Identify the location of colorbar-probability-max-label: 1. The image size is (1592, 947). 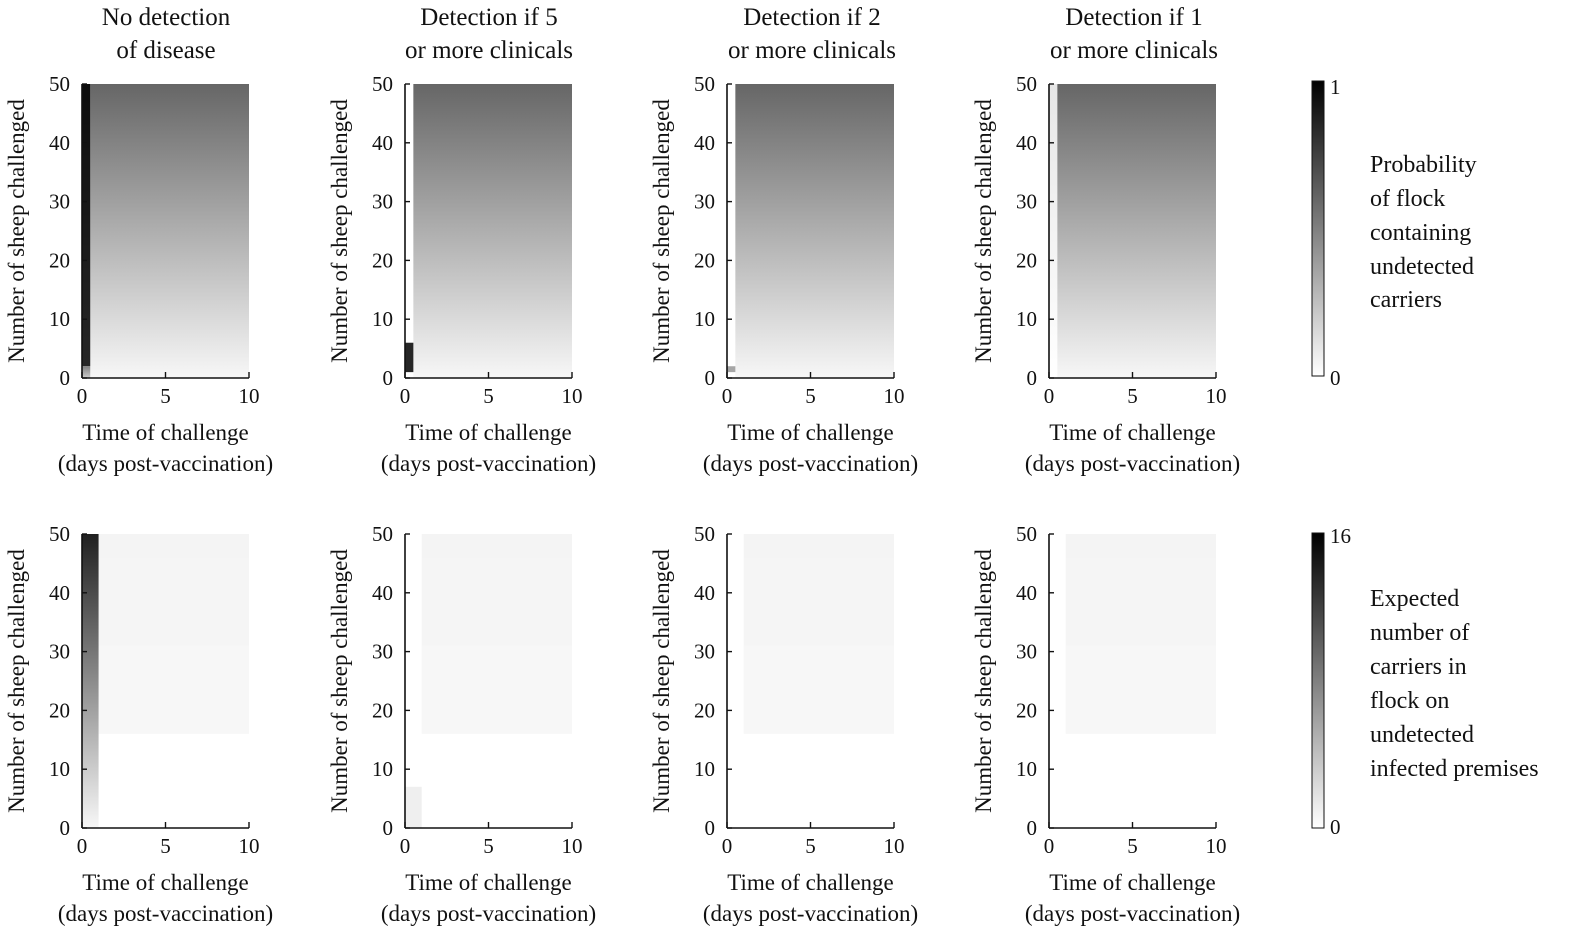
(1335, 87).